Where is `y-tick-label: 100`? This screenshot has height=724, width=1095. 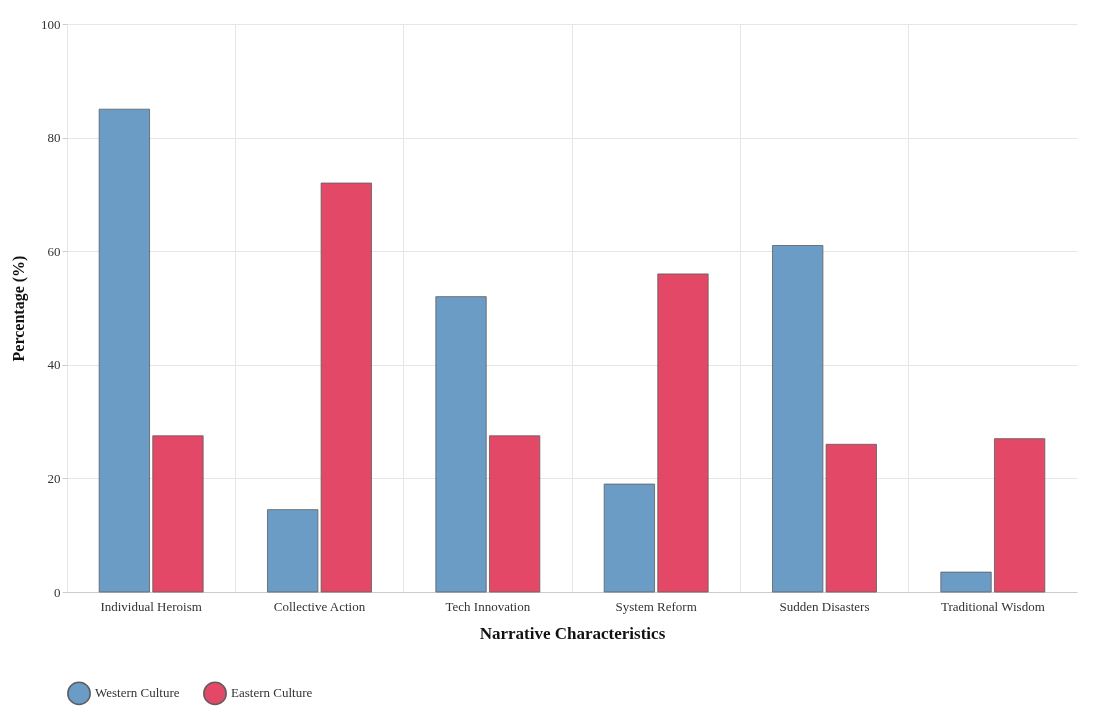
y-tick-label: 100 is located at coordinates (51, 24).